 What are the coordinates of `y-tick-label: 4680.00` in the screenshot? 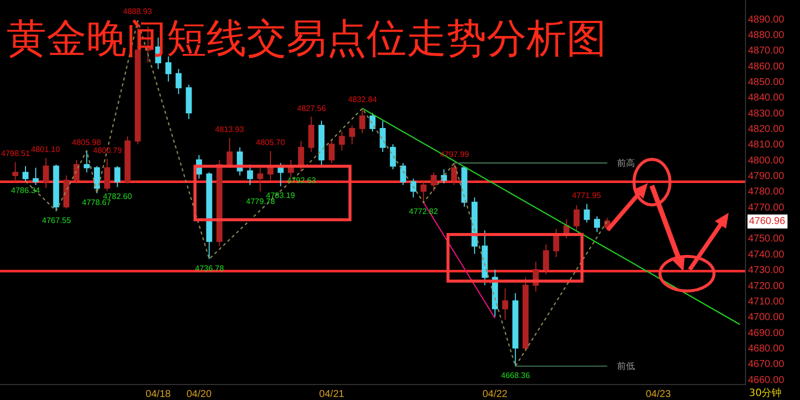 It's located at (766, 348).